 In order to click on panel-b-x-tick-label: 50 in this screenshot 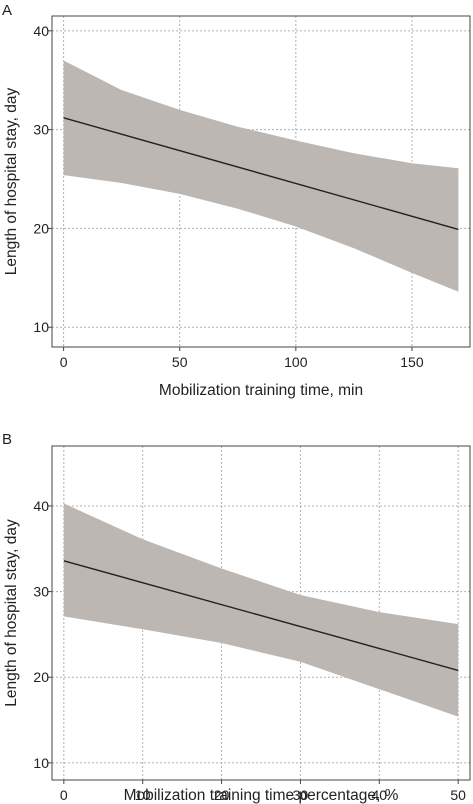, I will do `click(458, 795)`.